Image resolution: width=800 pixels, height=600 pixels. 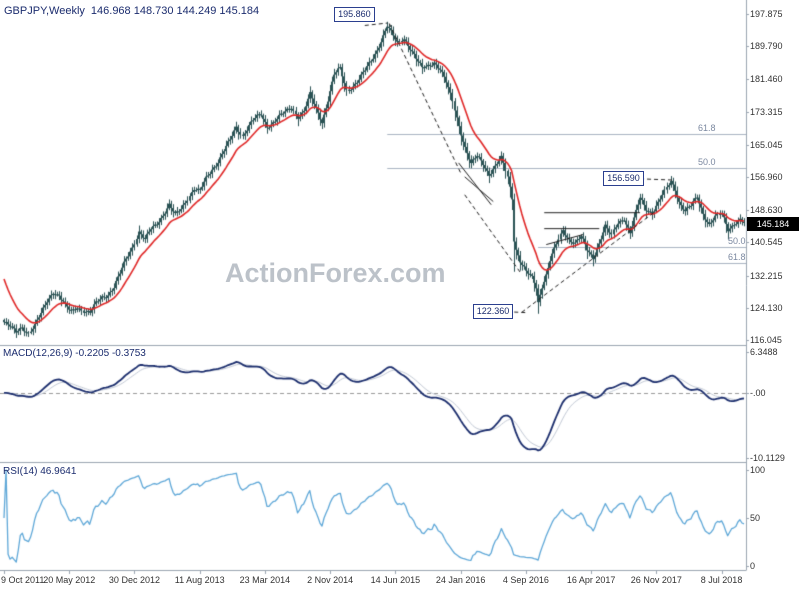 I want to click on rsi-label: RSI(14) 46.9641, so click(x=40, y=471).